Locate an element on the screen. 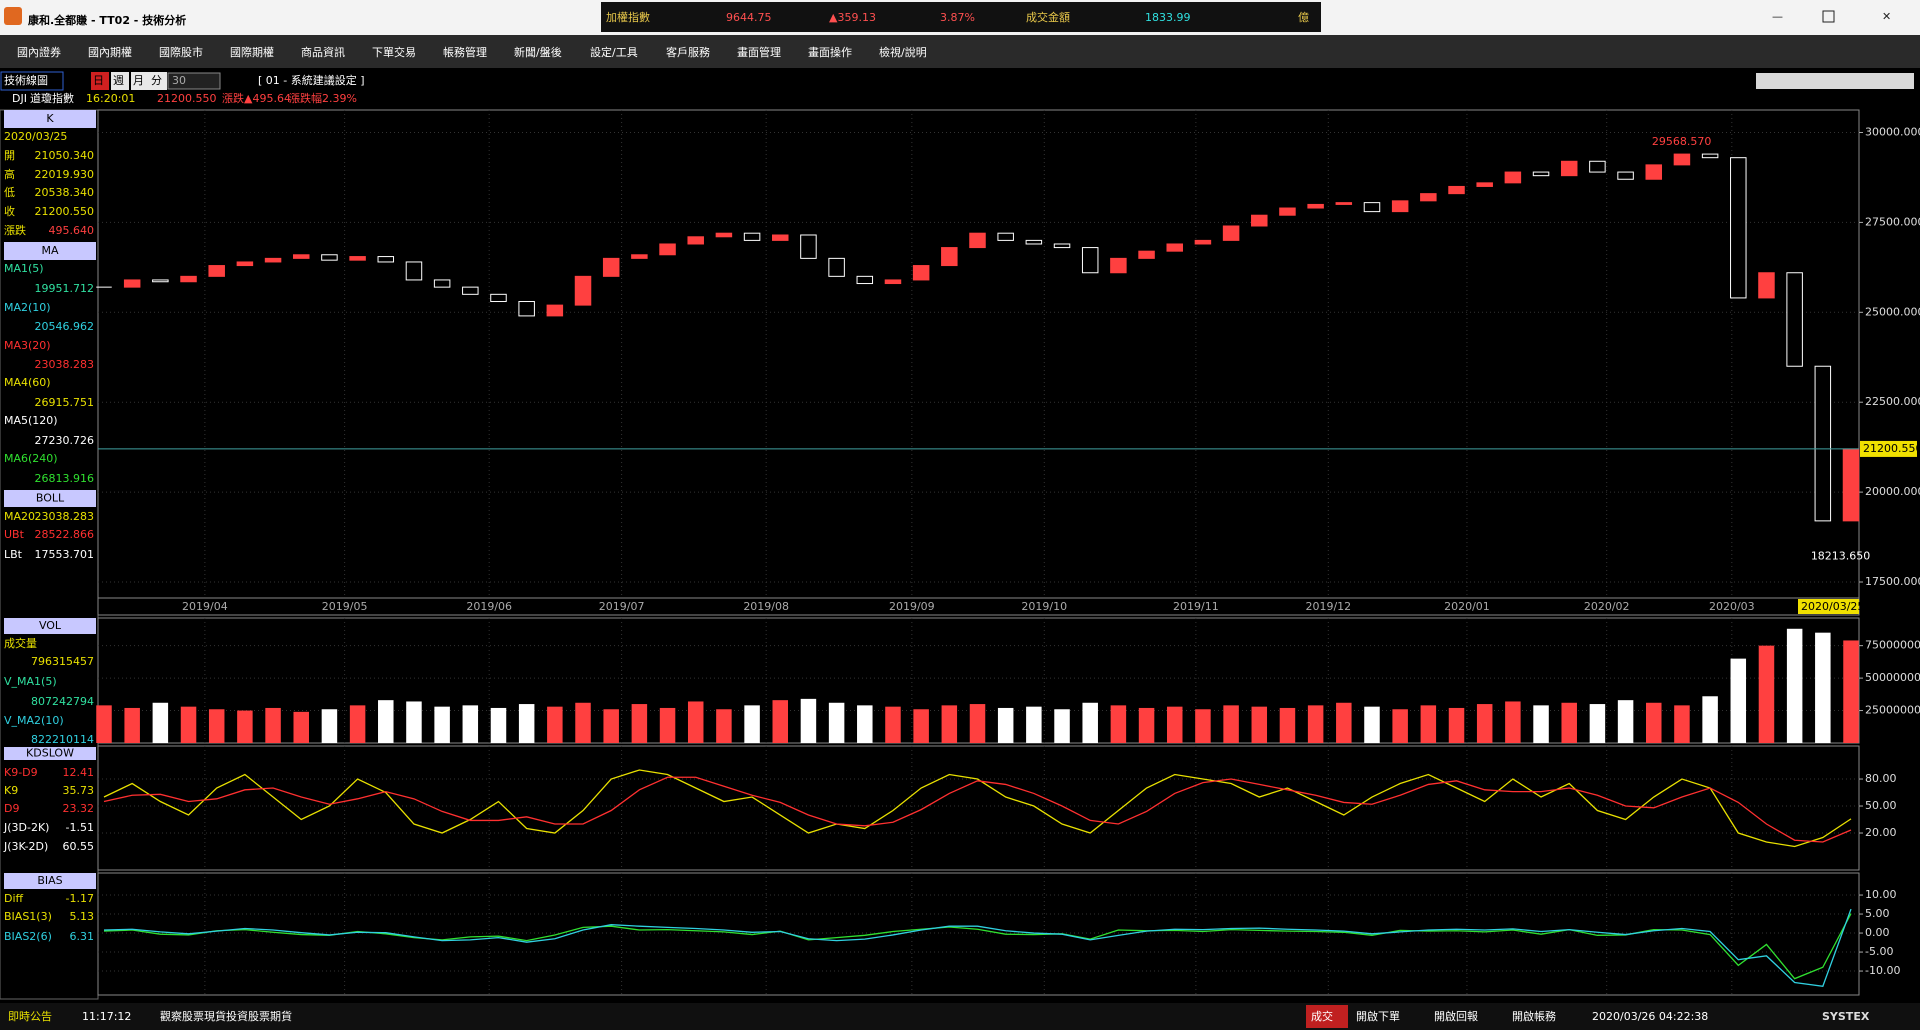 This screenshot has height=1030, width=1920. minimize-button: — is located at coordinates (1777, 16).